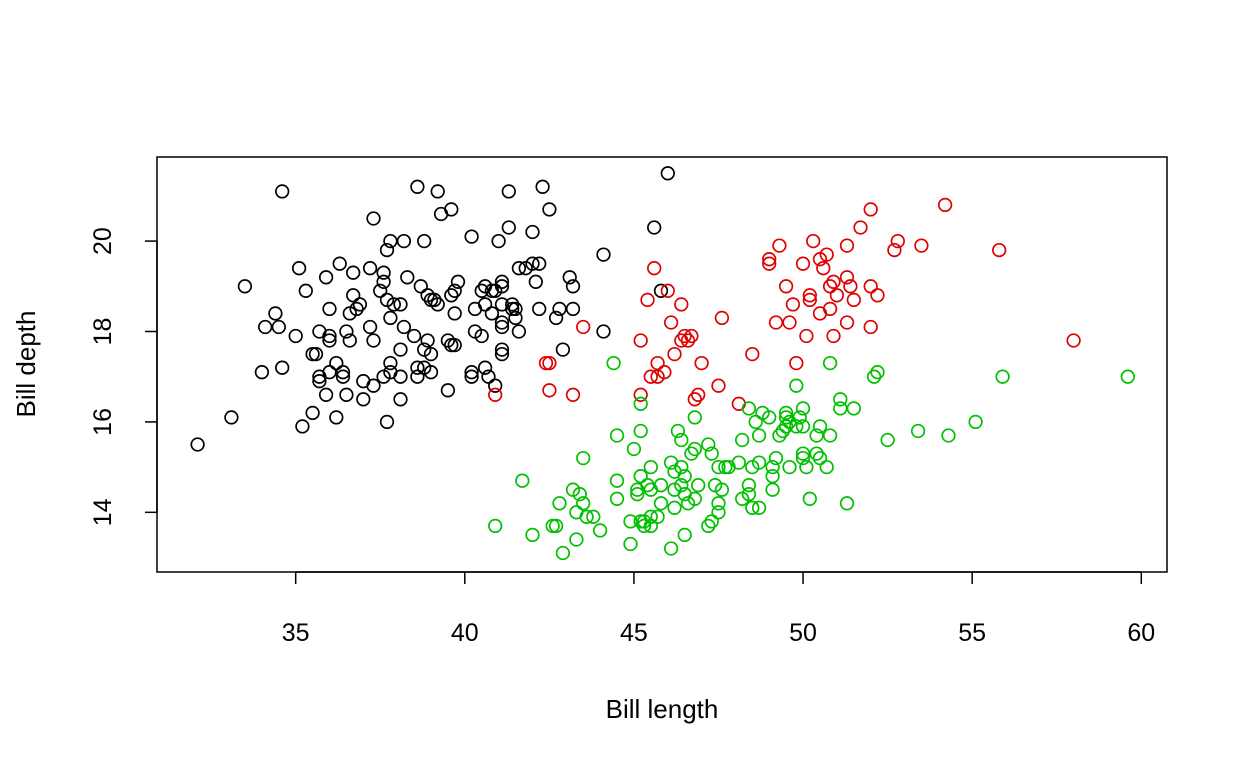 This screenshot has height=768, width=1248. Describe the element at coordinates (634, 633) in the screenshot. I see `x-tick-label: 45` at that location.